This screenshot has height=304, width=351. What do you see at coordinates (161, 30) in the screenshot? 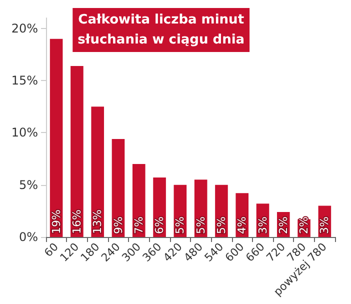
I see `chart-title: Całkowita liczba minut słuchania w ciągu dnia` at bounding box center [161, 30].